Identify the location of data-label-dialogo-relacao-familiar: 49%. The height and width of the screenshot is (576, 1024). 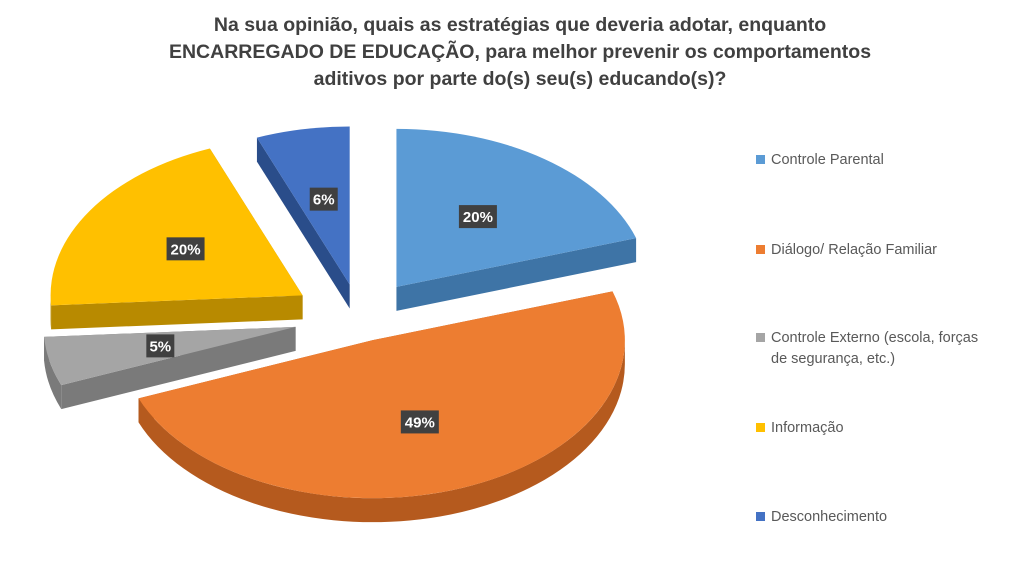
(419, 422).